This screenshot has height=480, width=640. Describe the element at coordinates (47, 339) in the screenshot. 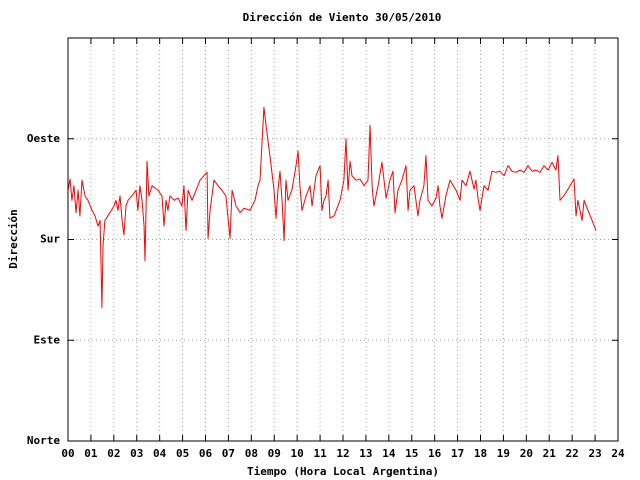

I see `y-tick-label: Este` at that location.